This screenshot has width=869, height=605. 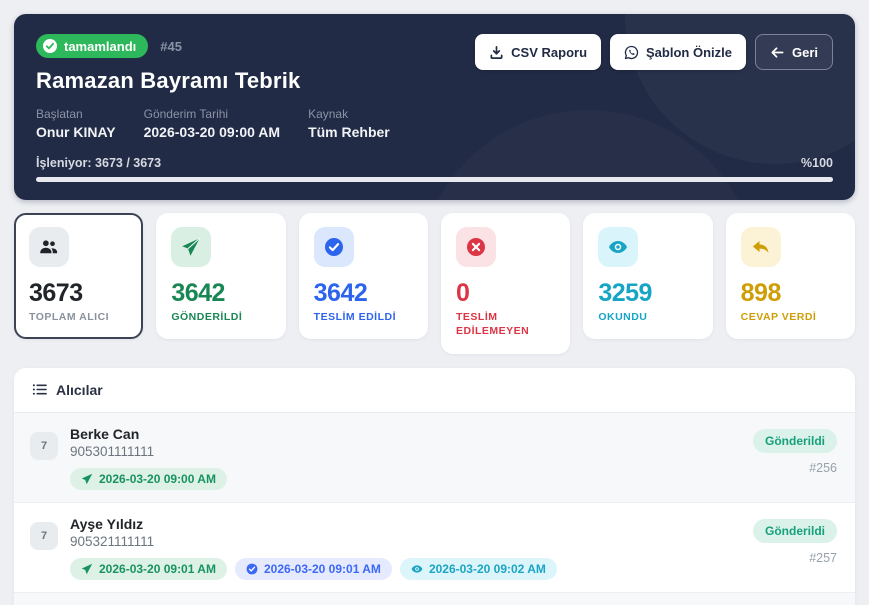 What do you see at coordinates (79, 276) in the screenshot?
I see `stat-card-total-recipients: 3673 TOPLAM ALICI` at bounding box center [79, 276].